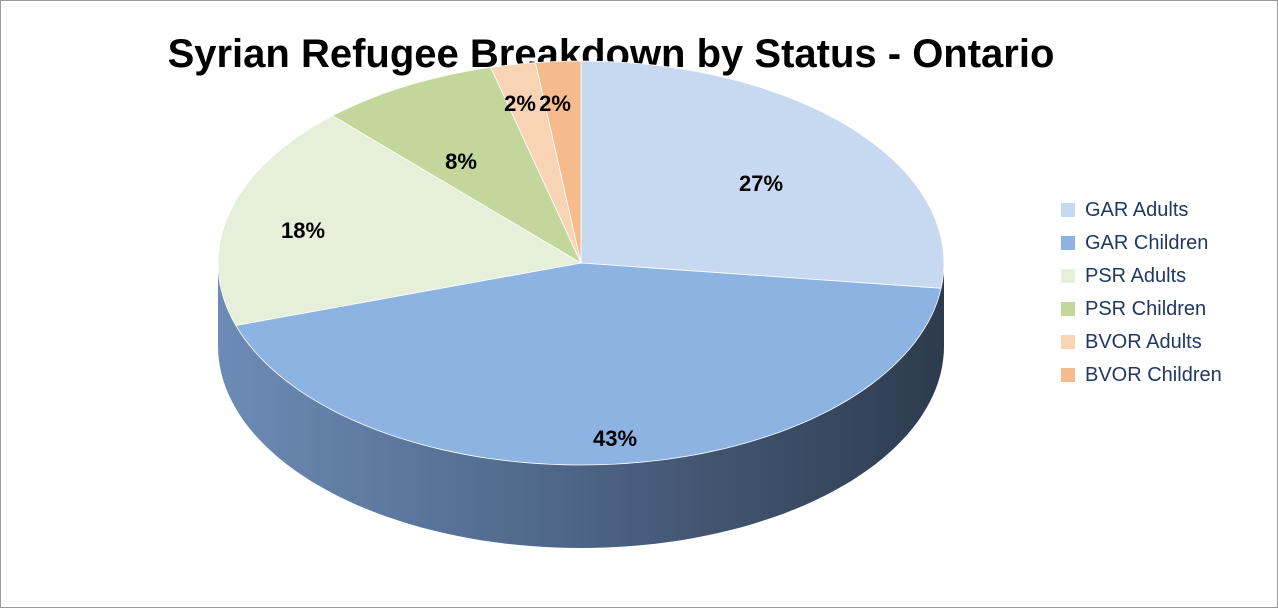  I want to click on data-label-gar-adults: 27%, so click(761, 183).